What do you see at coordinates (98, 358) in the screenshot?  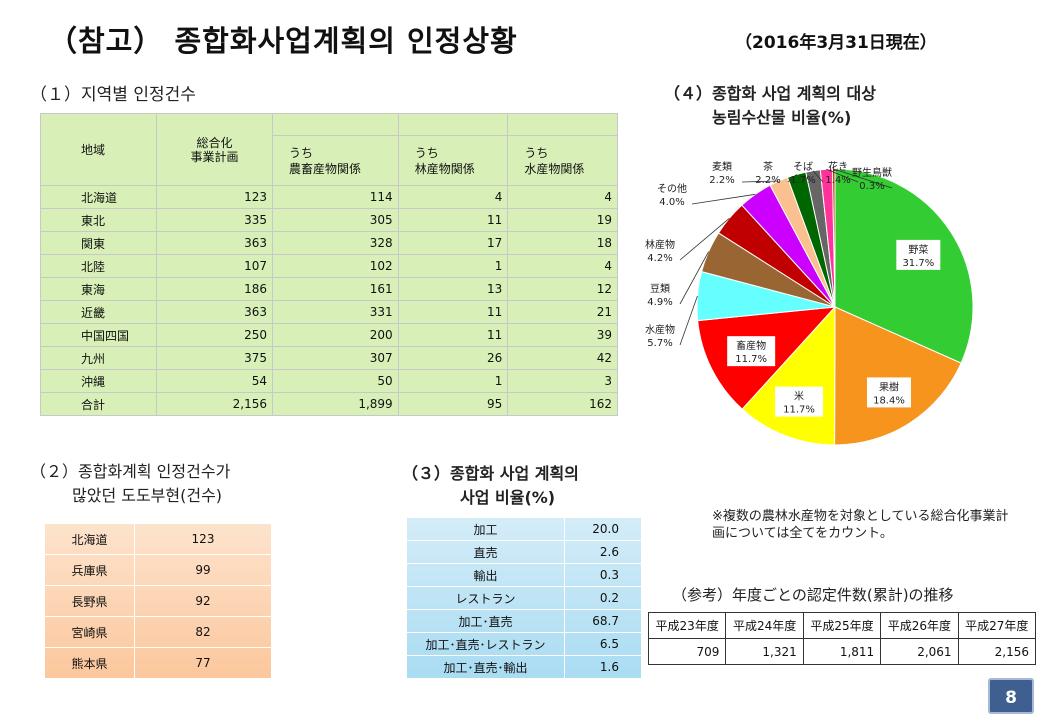 I see `region-name: 九州` at bounding box center [98, 358].